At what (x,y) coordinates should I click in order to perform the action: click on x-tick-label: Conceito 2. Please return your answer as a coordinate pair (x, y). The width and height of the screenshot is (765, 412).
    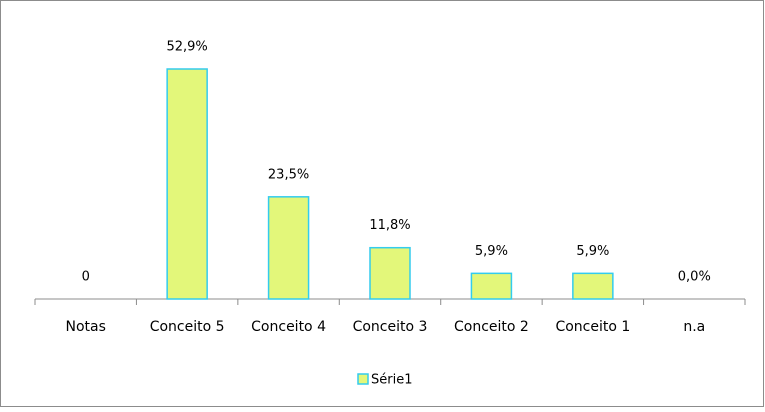
    Looking at the image, I should click on (491, 327).